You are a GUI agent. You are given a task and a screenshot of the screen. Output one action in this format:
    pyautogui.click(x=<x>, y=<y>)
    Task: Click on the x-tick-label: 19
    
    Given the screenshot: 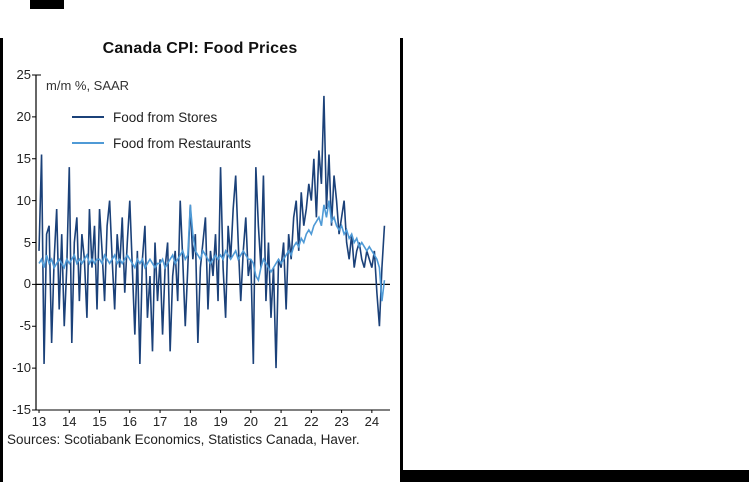 What is the action you would take?
    pyautogui.click(x=220, y=421)
    